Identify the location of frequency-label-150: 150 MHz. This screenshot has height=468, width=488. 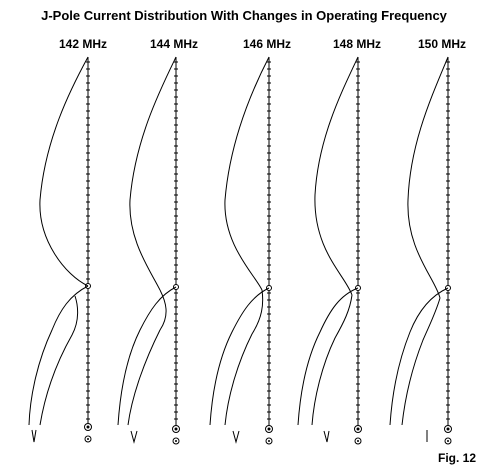
(442, 44).